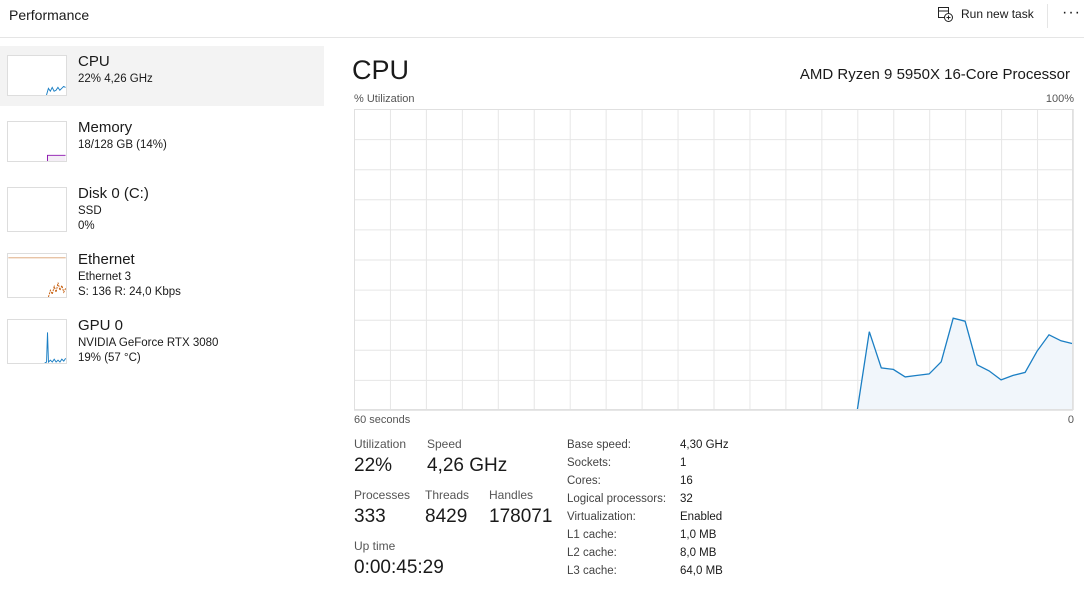 This screenshot has width=1084, height=593. I want to click on gpu-thumbnail-graph, so click(37, 341).